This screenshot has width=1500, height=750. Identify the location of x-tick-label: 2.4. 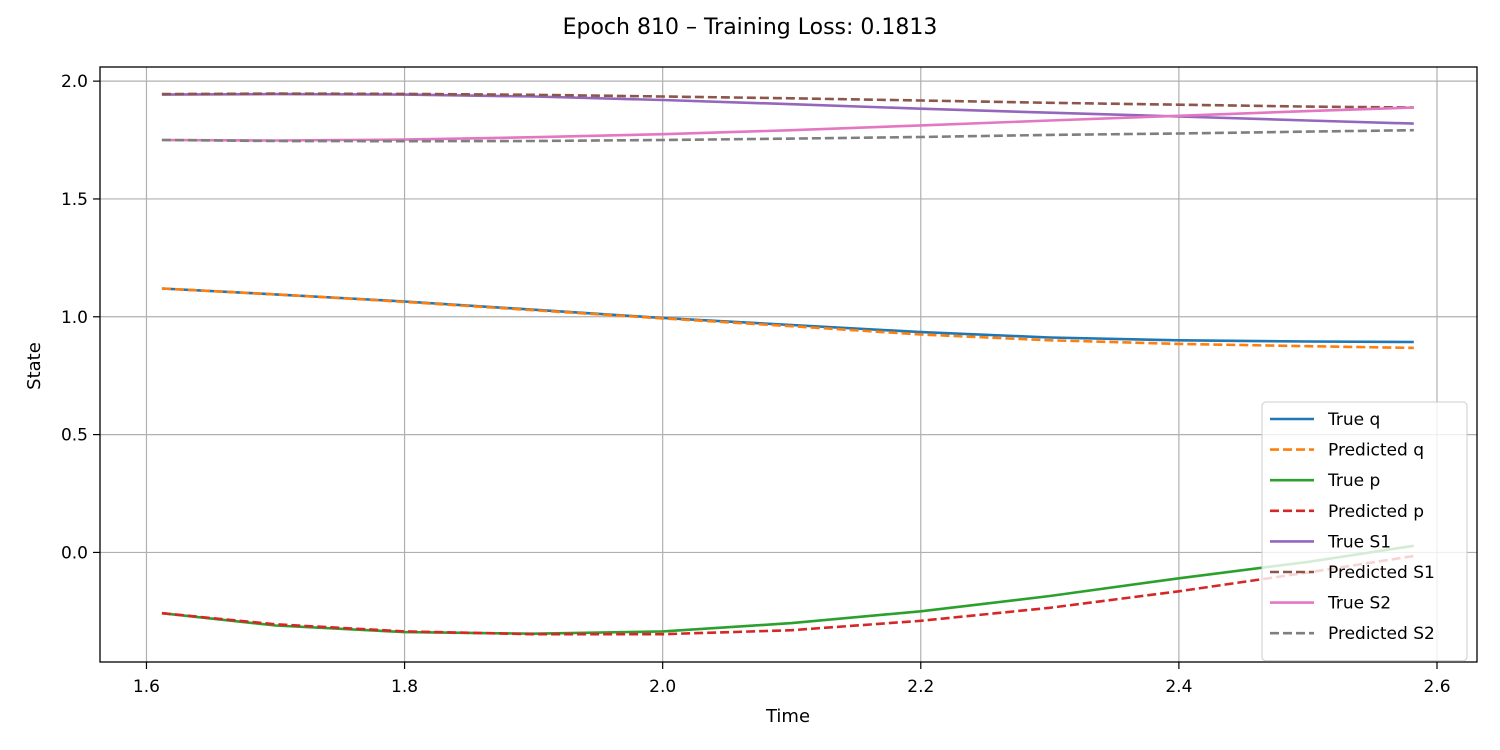
(1178, 687).